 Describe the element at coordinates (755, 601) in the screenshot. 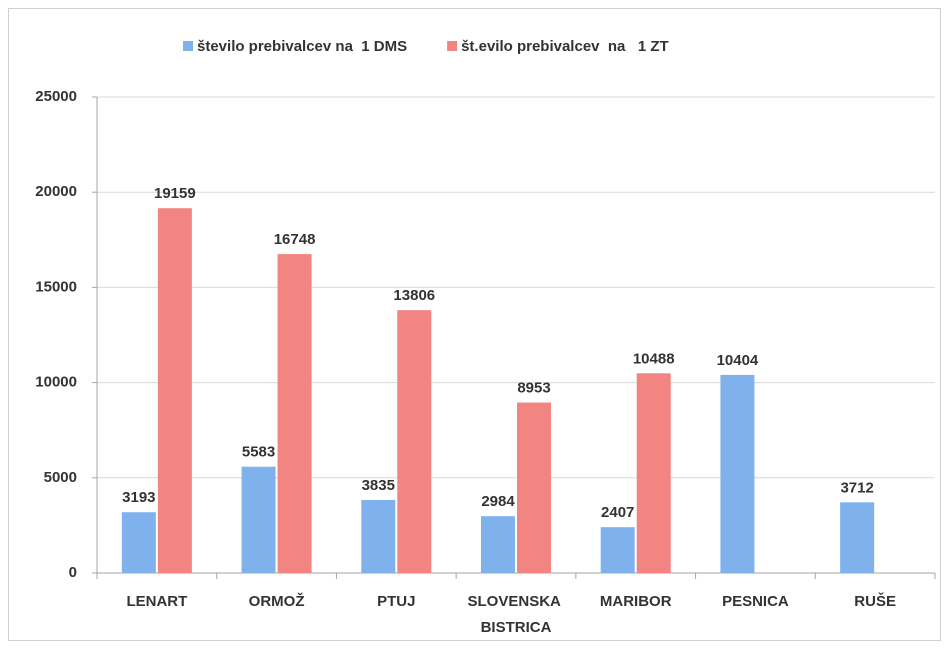

I see `x-tick-label: PESNICA` at that location.